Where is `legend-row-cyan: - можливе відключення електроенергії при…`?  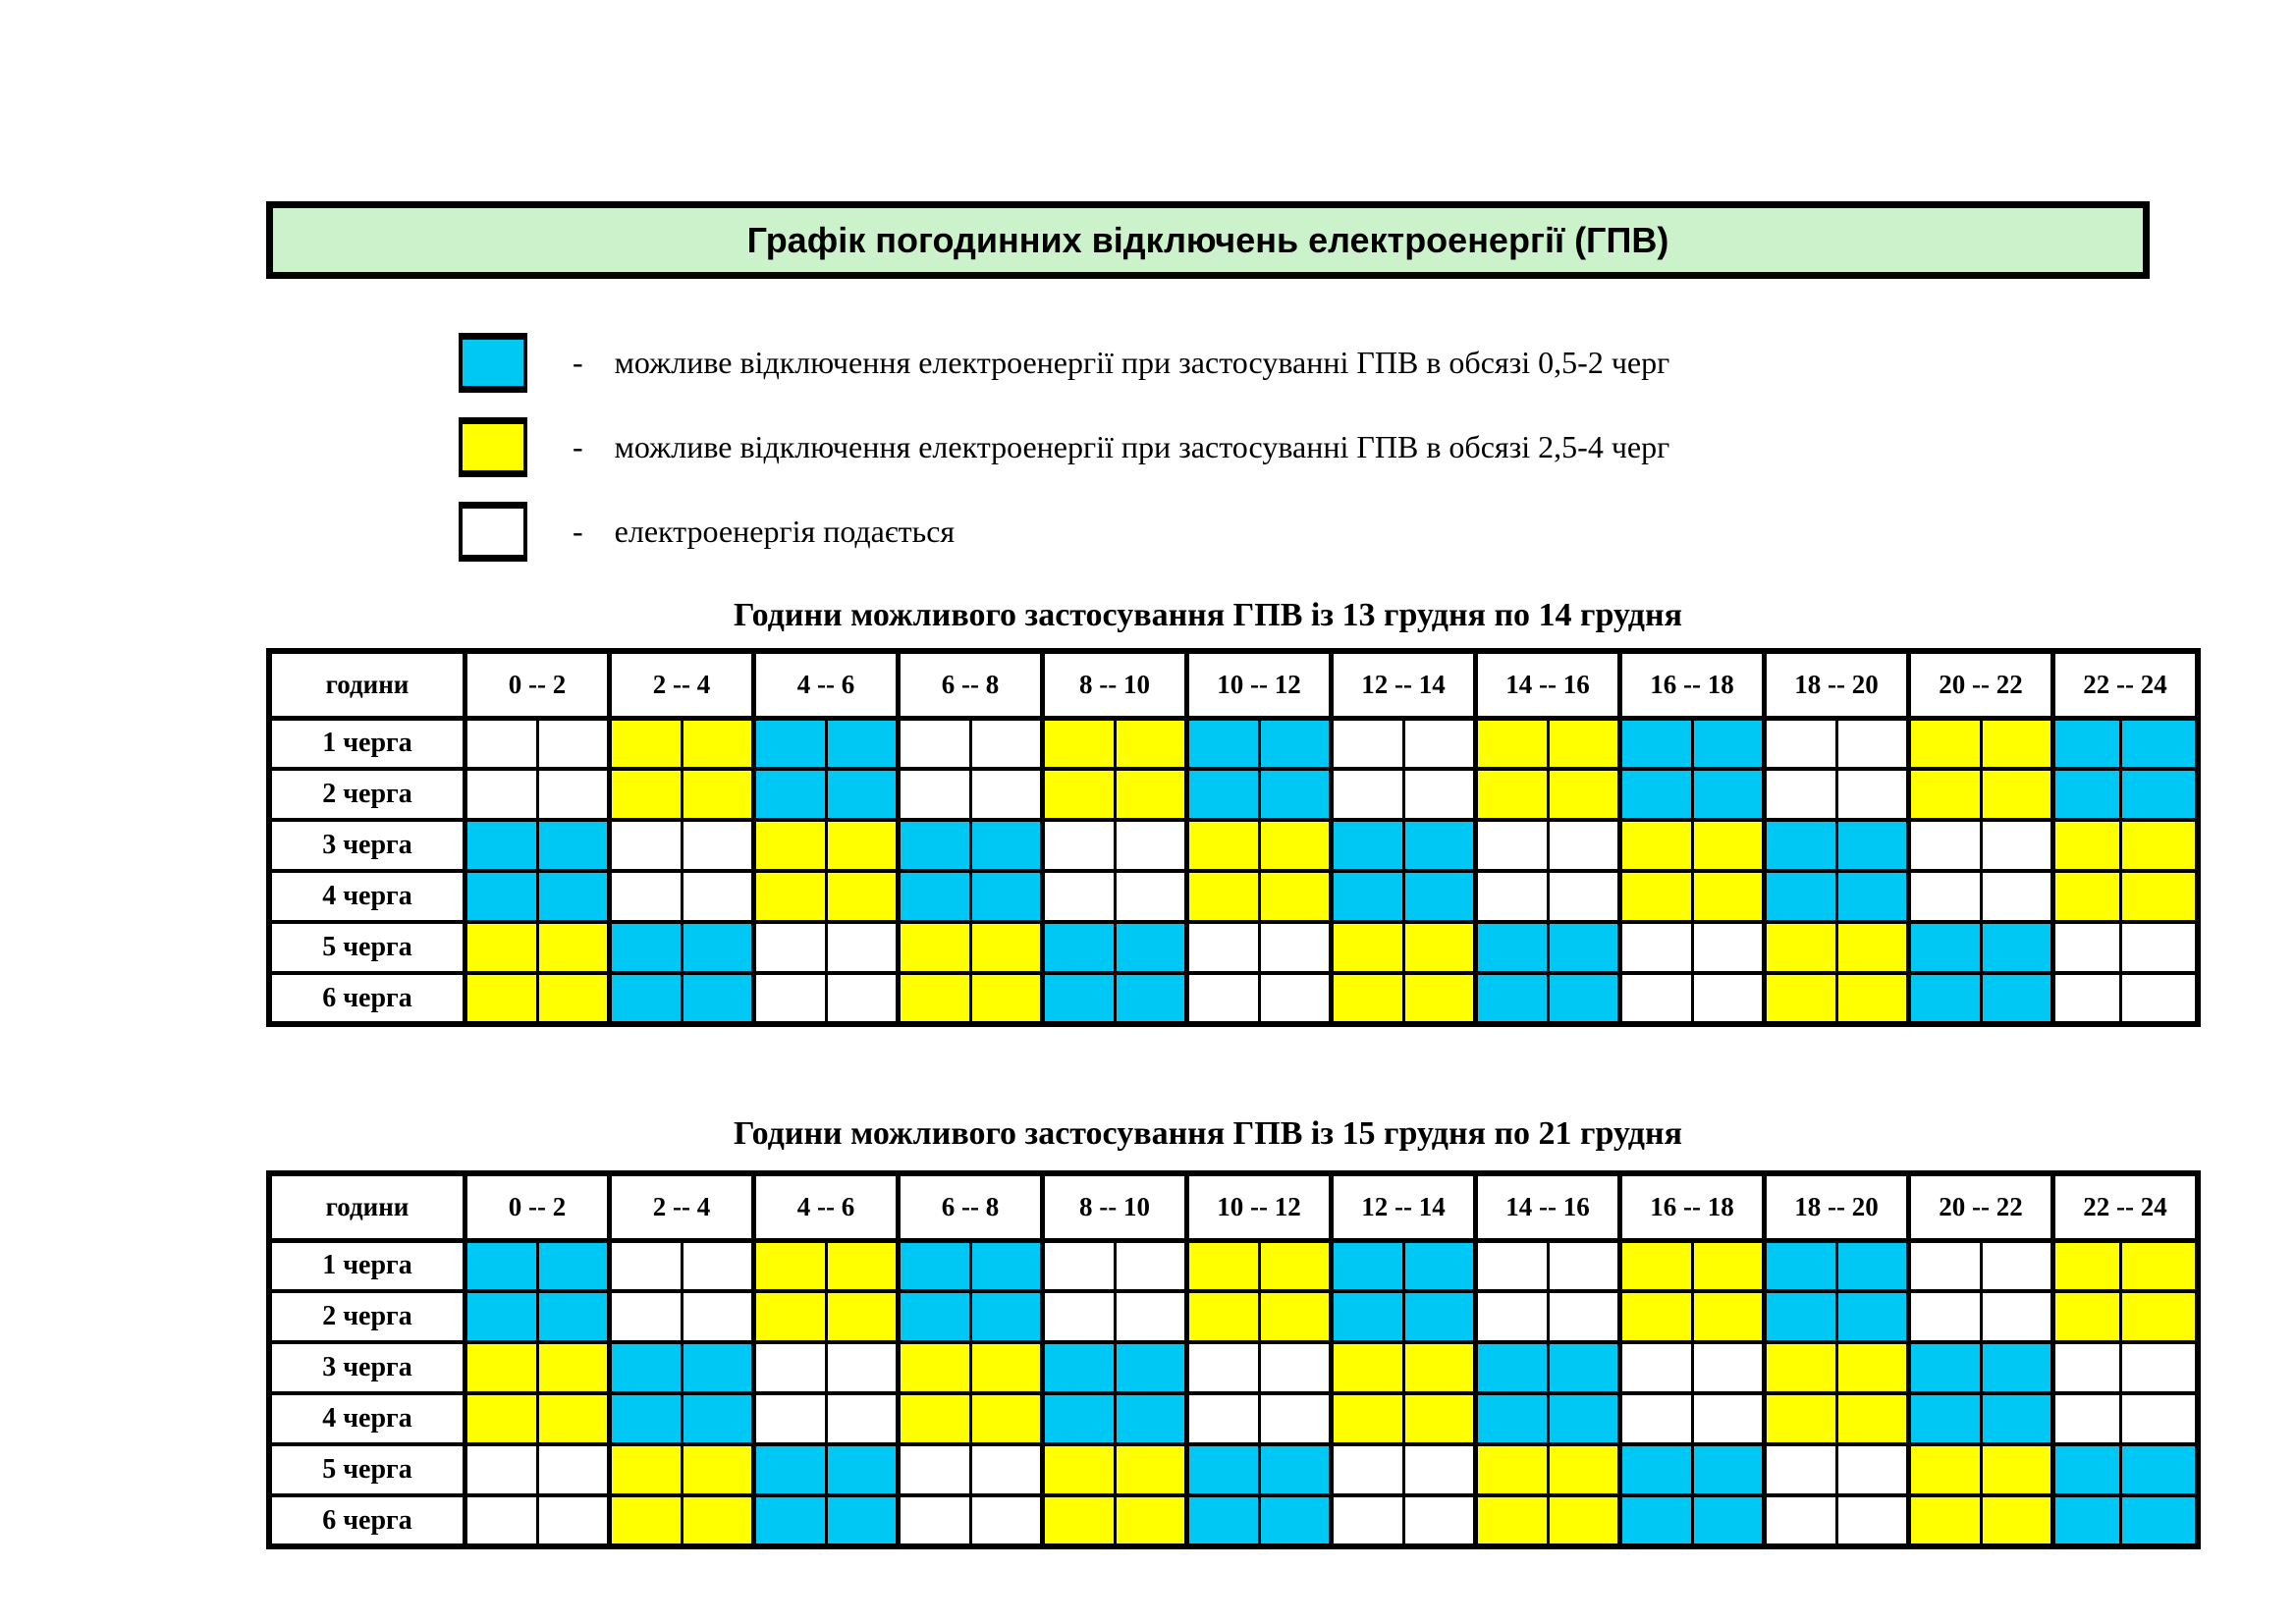
legend-row-cyan: - можливе відключення електроенергії при… is located at coordinates (1064, 362).